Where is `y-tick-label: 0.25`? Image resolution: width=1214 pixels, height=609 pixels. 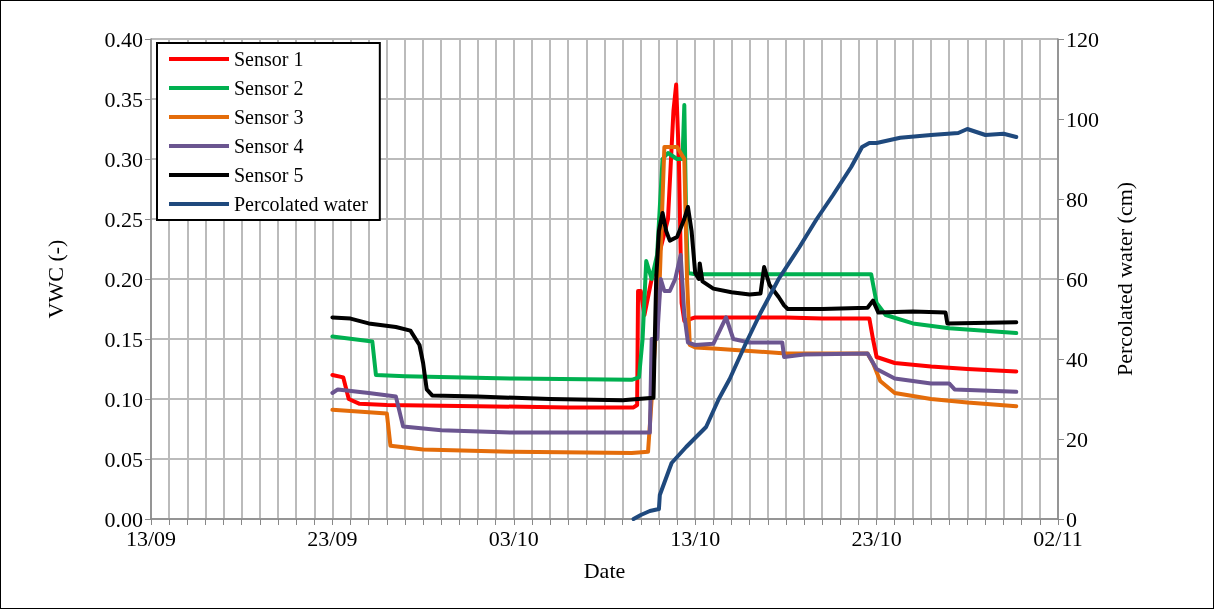
y-tick-label: 0.25 is located at coordinates (123, 219).